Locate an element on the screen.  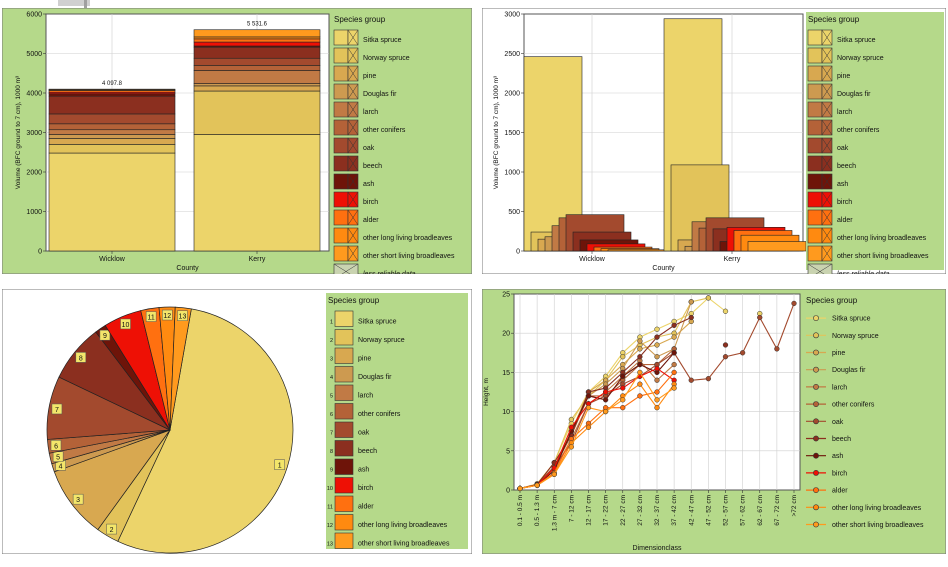
legend-number: 9 is located at coordinates (331, 471).